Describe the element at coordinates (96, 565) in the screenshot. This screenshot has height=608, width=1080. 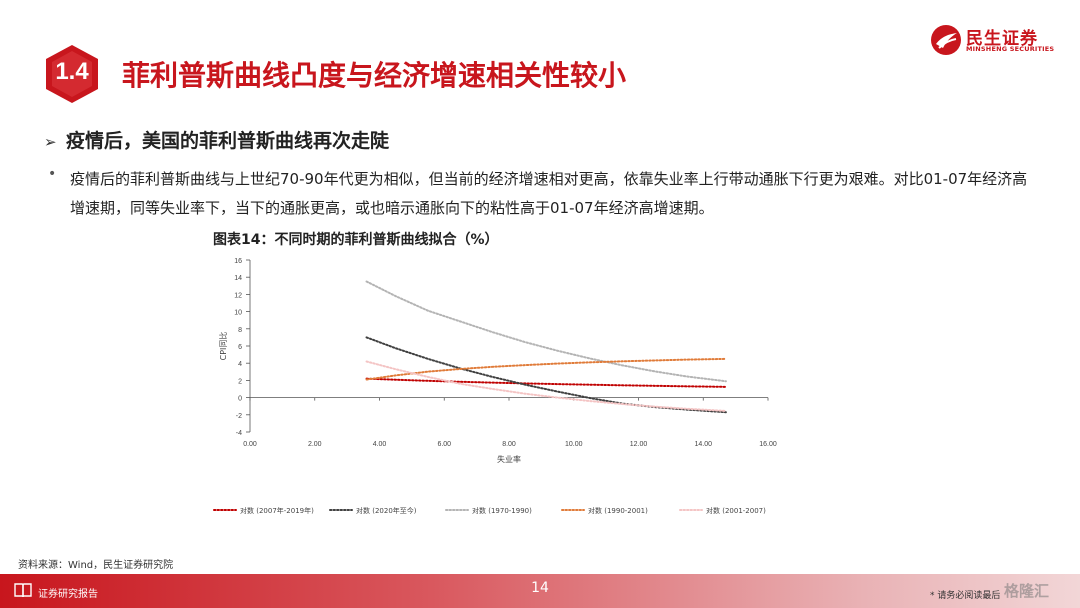
I see `source-note: 资料来源：Wind，民生证券研究院` at that location.